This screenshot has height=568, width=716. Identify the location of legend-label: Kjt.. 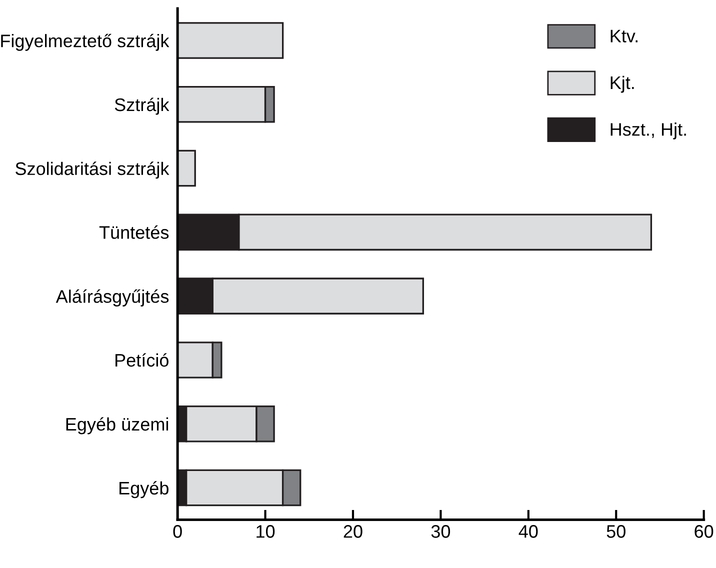
(622, 84).